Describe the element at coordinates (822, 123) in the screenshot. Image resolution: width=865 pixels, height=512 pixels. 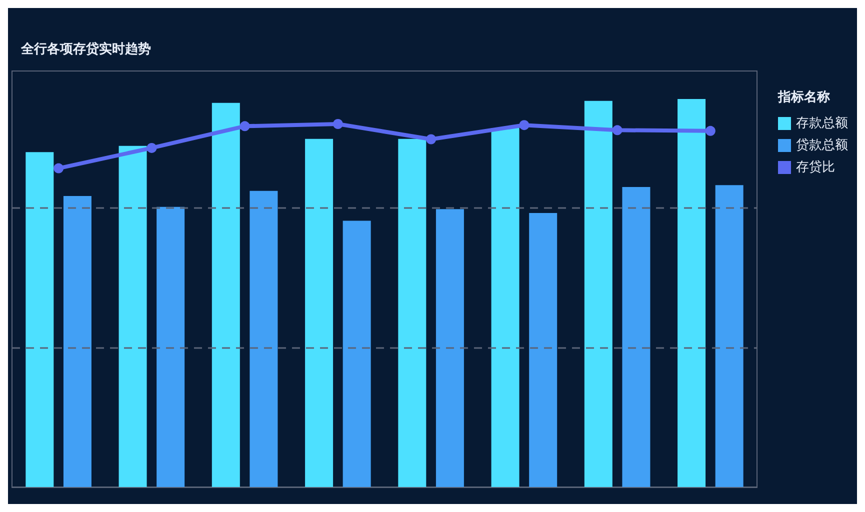
I see `legend-label: 存款总额` at that location.